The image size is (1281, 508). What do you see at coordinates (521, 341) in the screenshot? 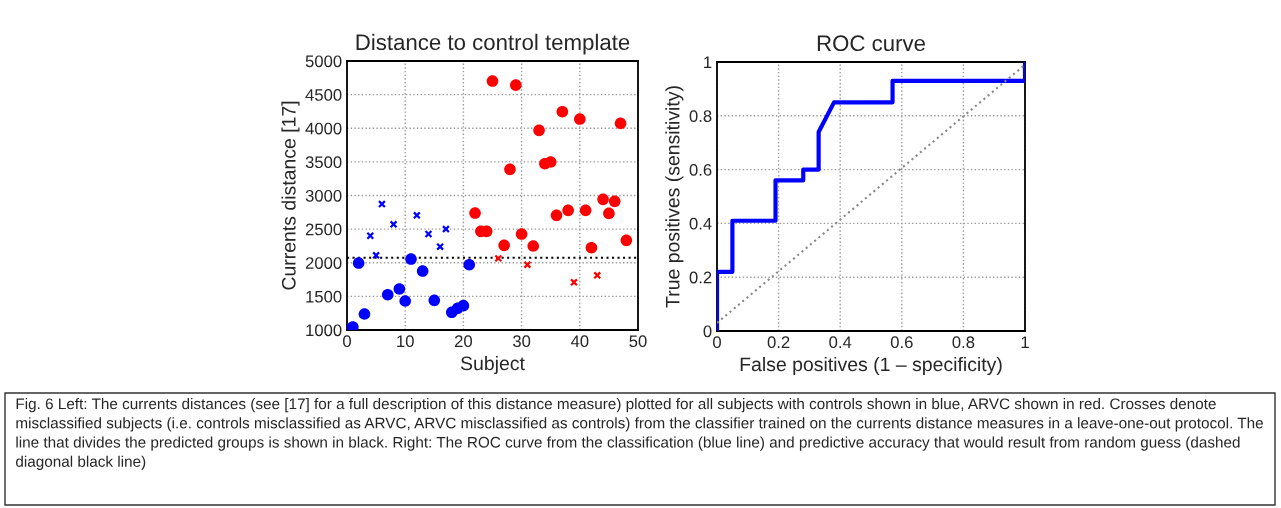
I see `x-tick-label: 30` at bounding box center [521, 341].